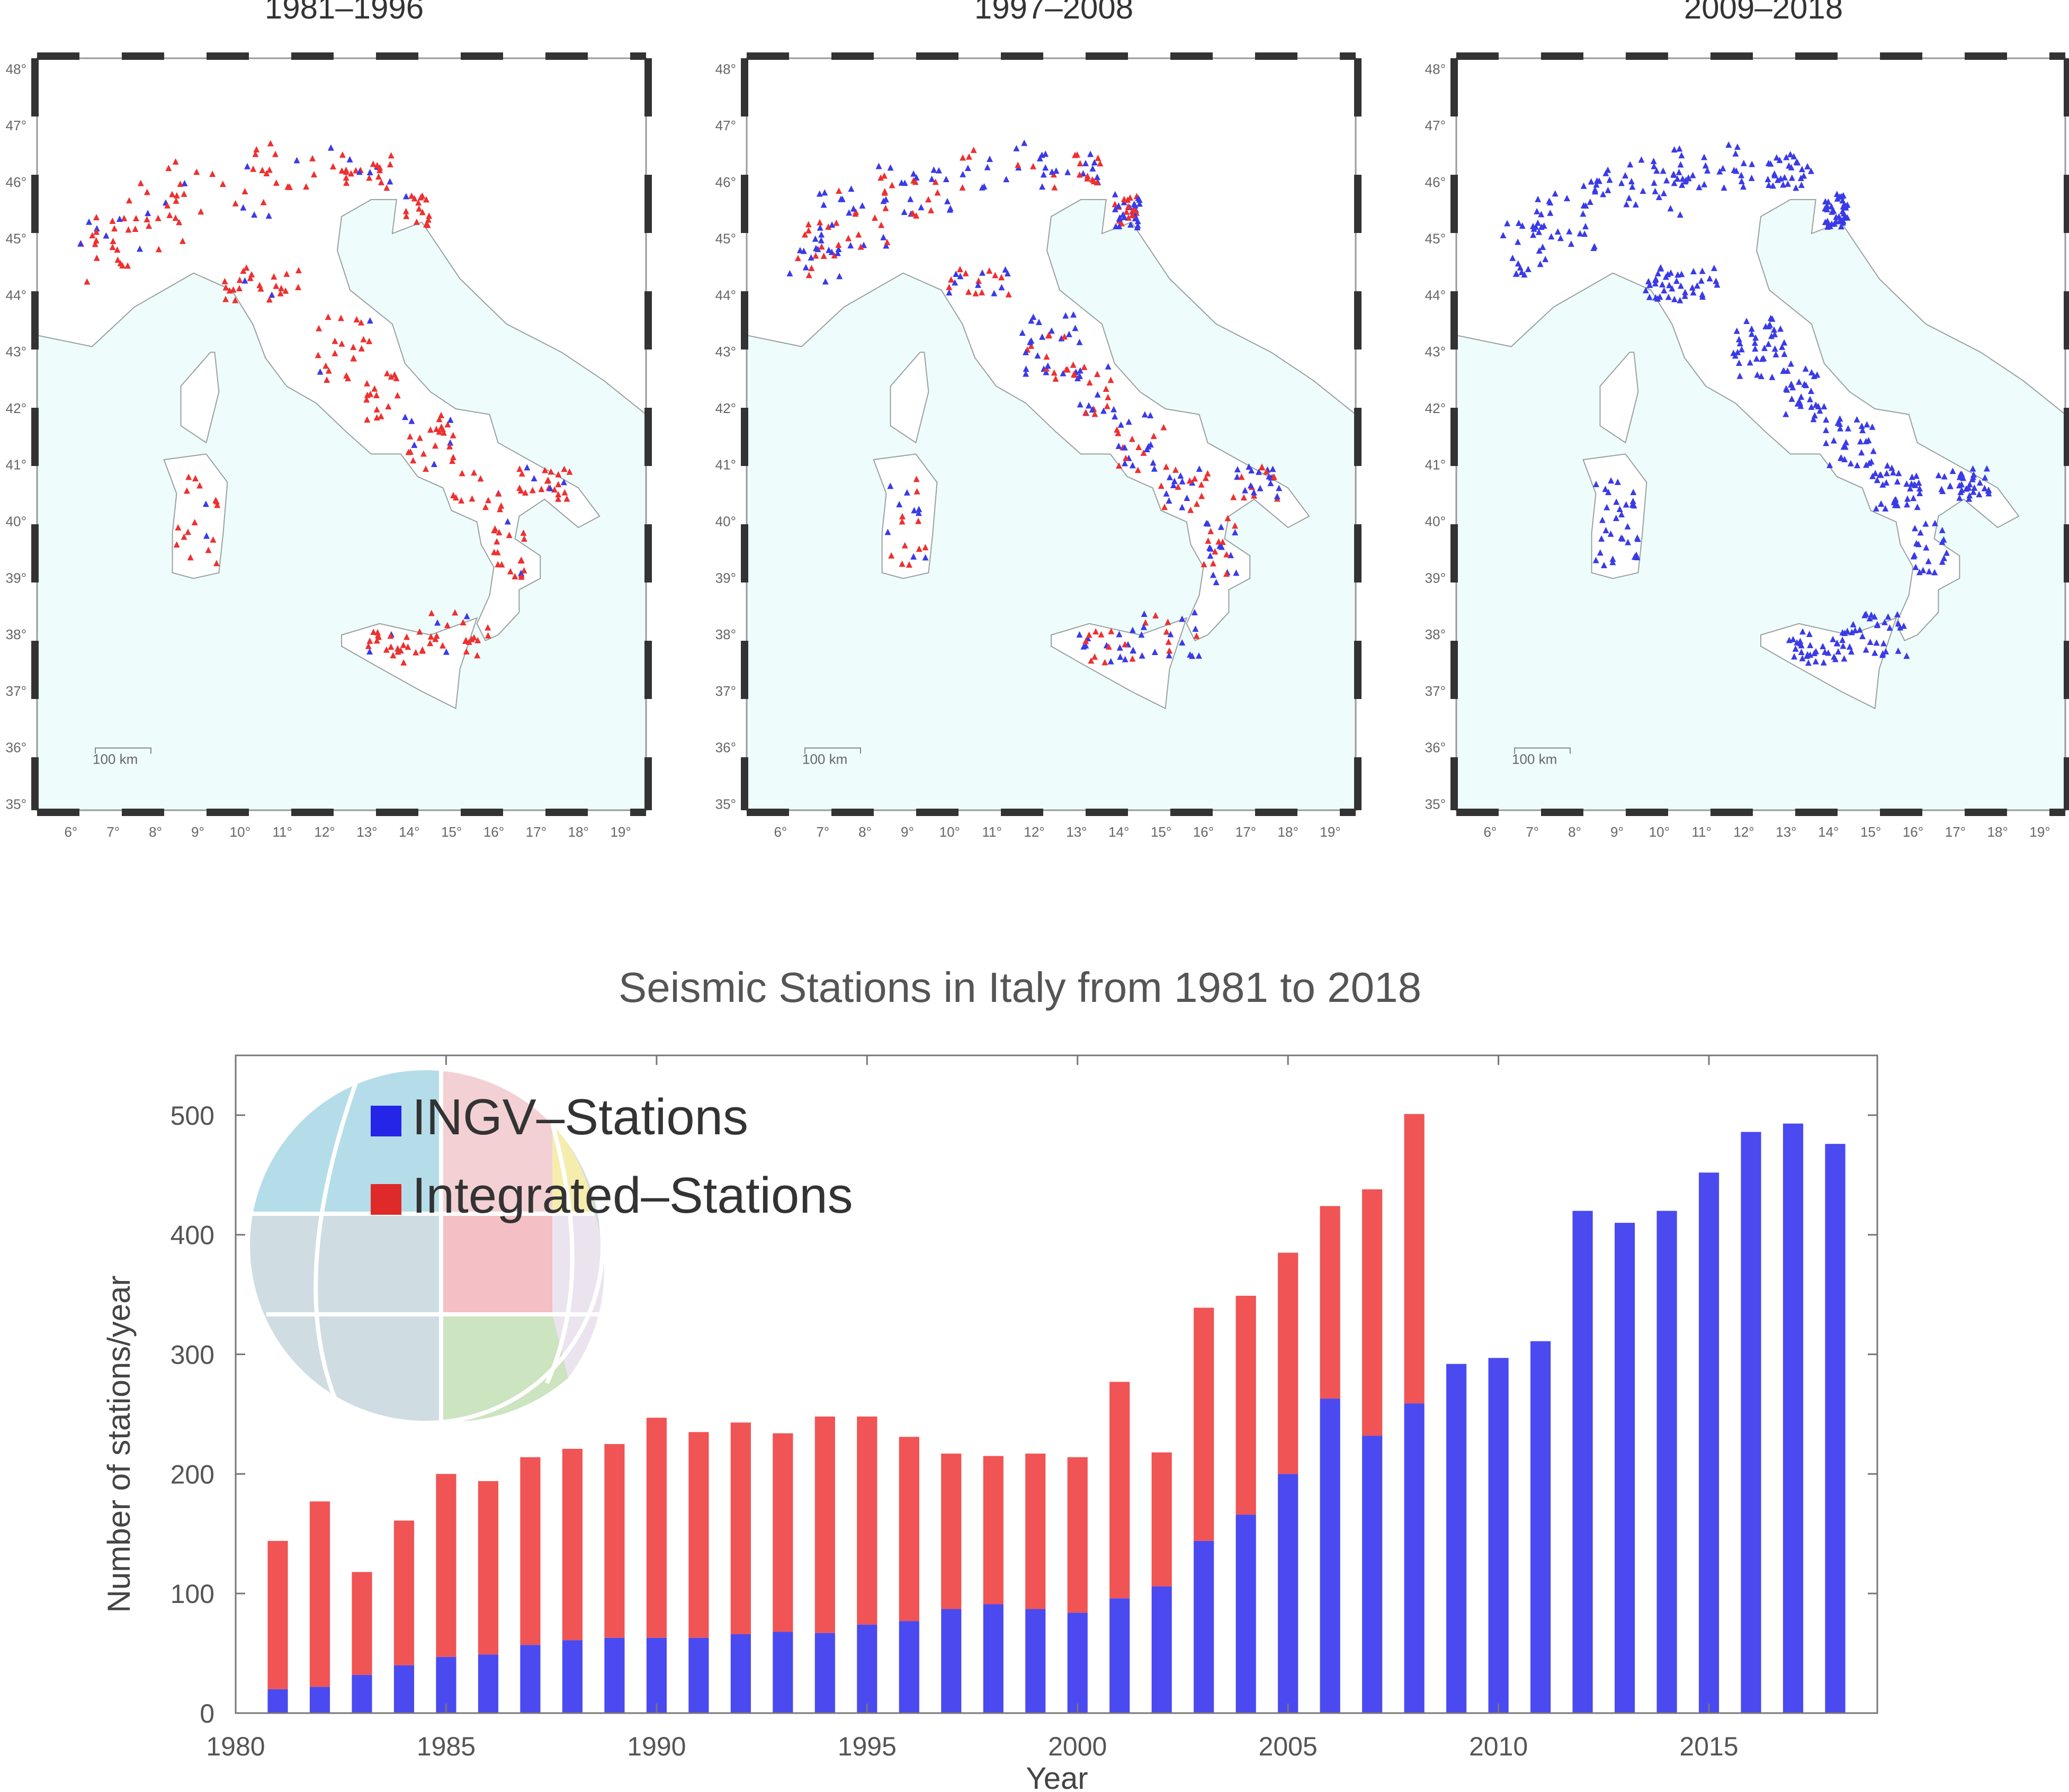  I want to click on lat-tick-label: 48°, so click(16, 69).